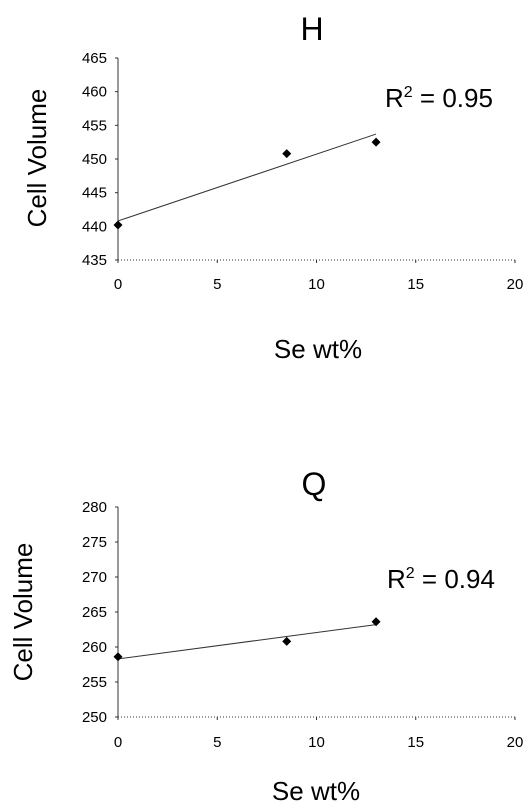 Image resolution: width=529 pixels, height=804 pixels. Describe the element at coordinates (94, 260) in the screenshot. I see `y-tick-label: 435` at that location.